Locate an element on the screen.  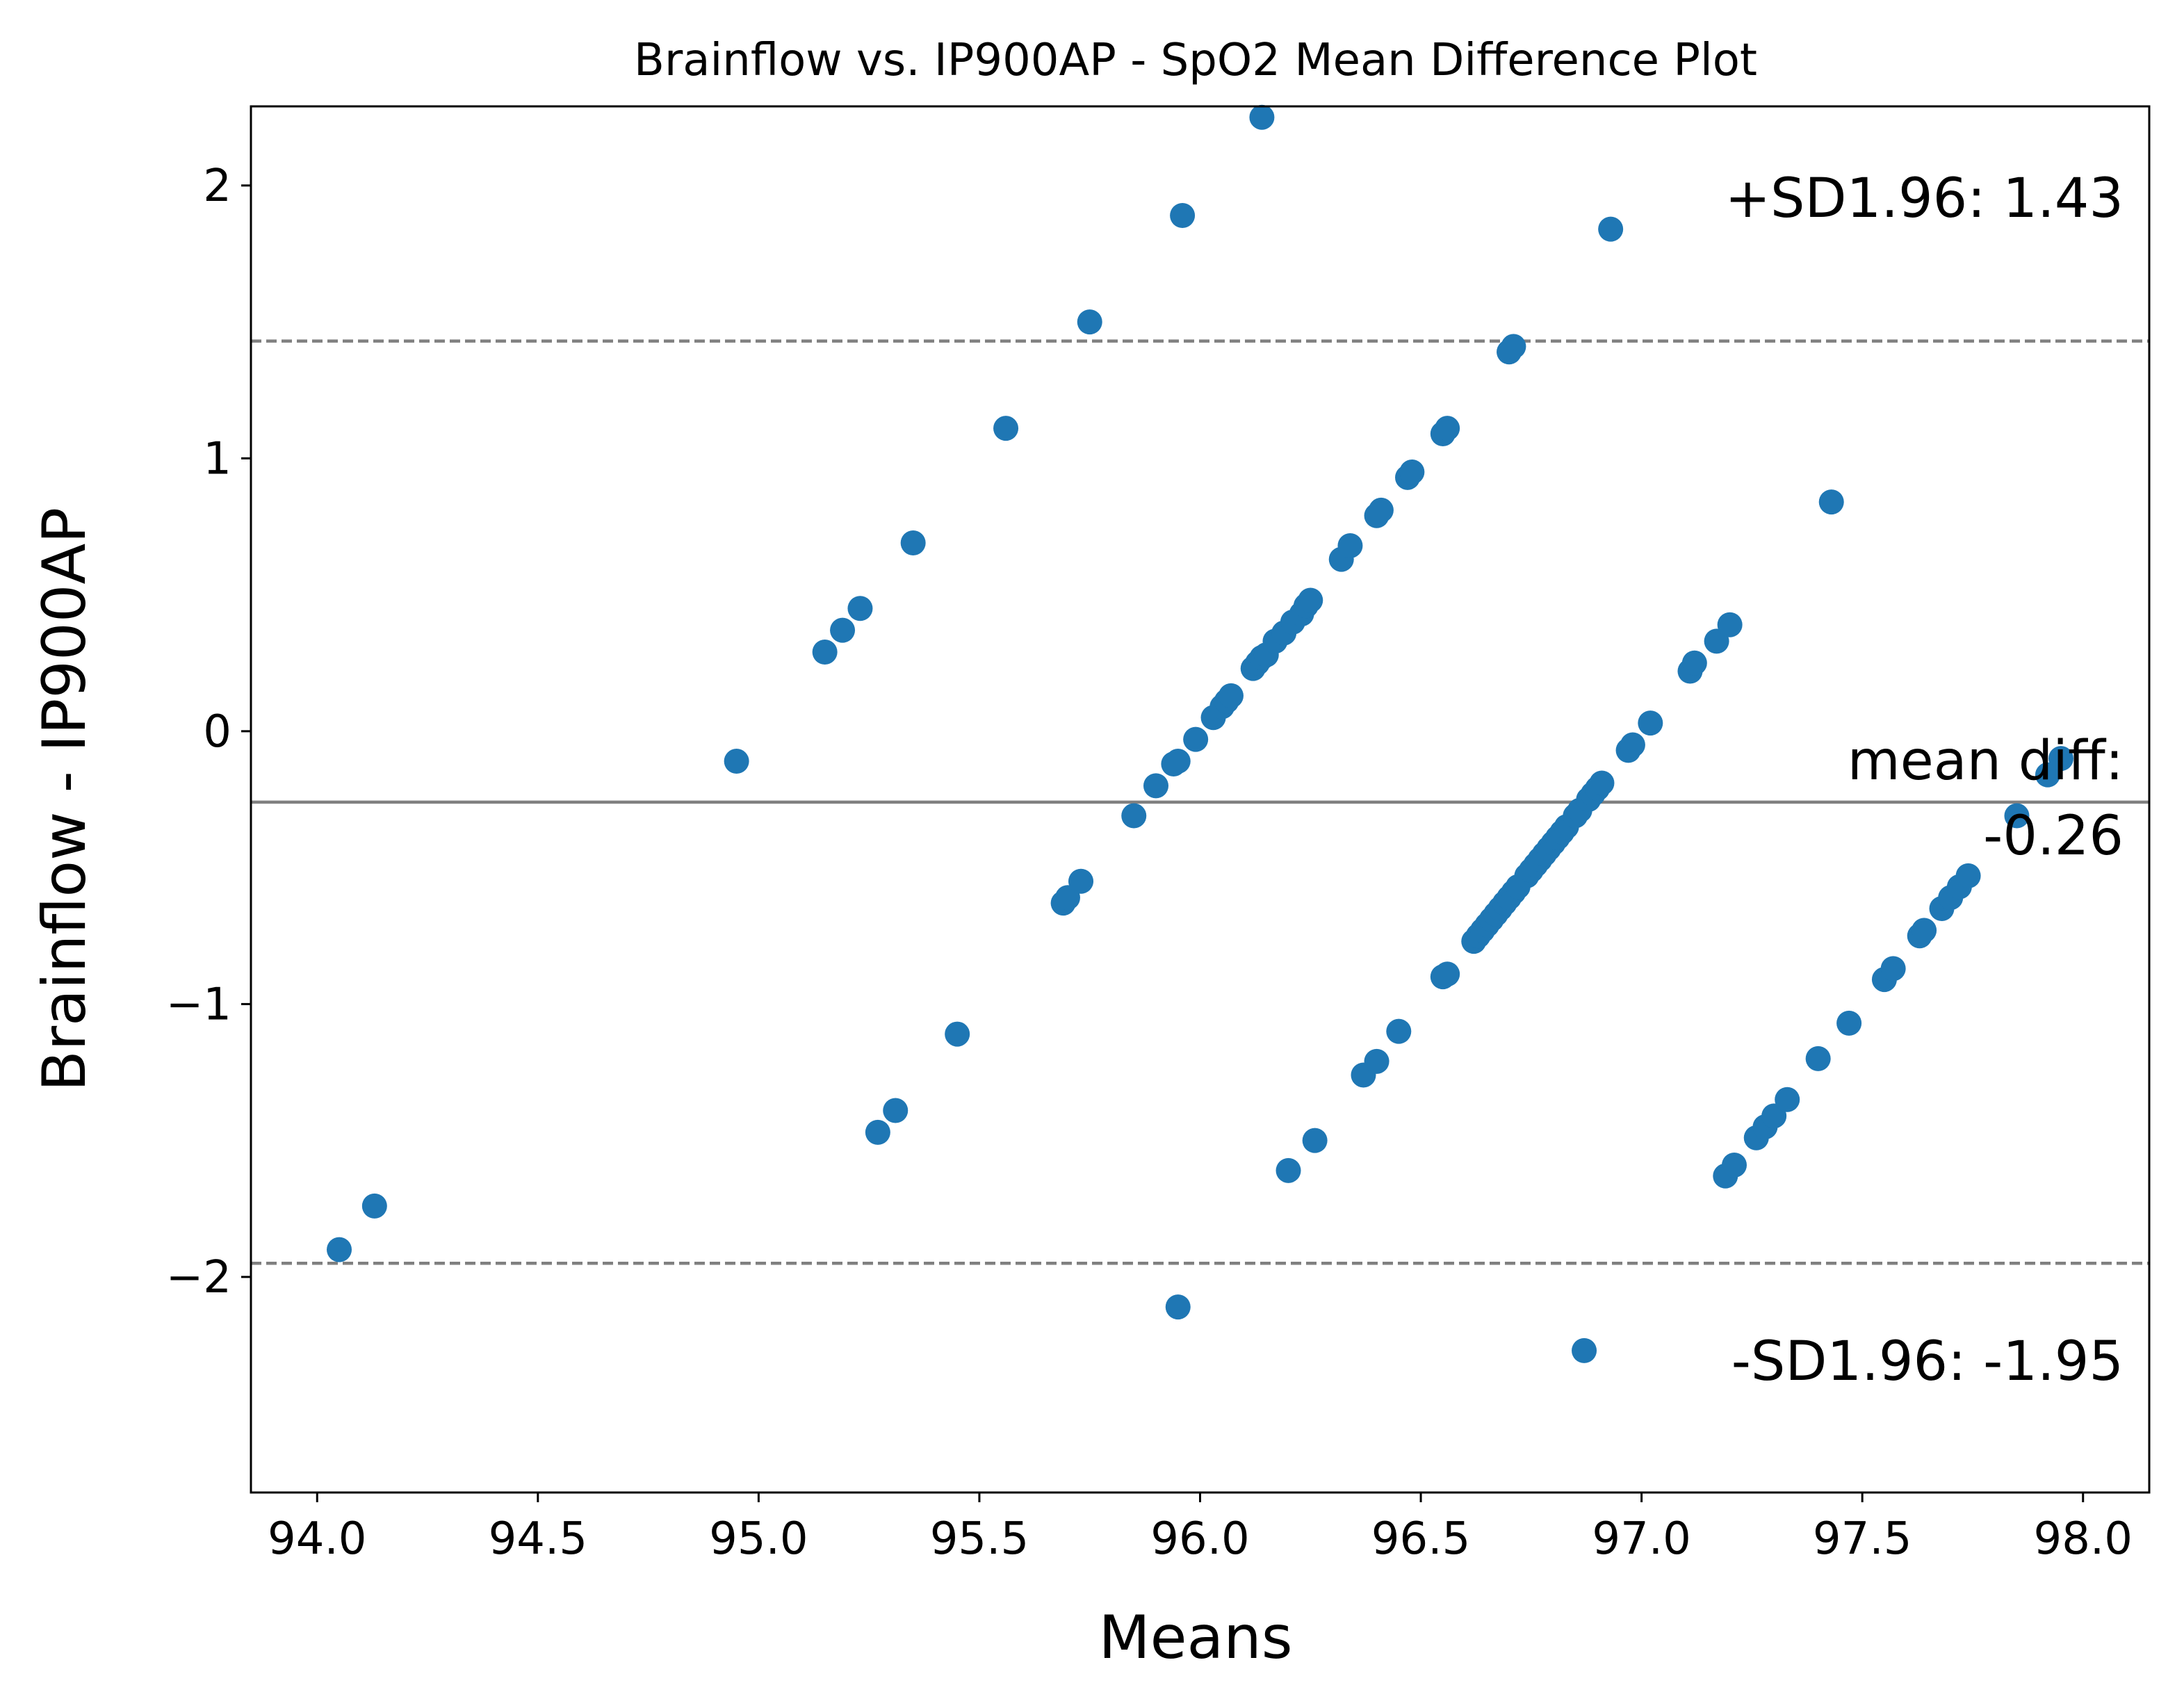
x-axis-label: Means is located at coordinates (1195, 1638).